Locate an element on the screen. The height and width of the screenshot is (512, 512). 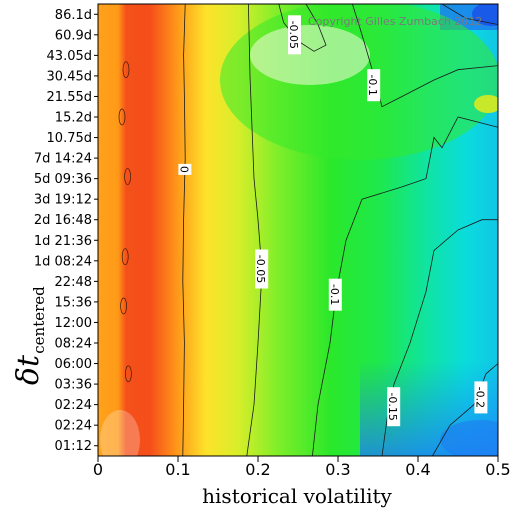
x-axis-label: historical volatility is located at coordinates (297, 496).